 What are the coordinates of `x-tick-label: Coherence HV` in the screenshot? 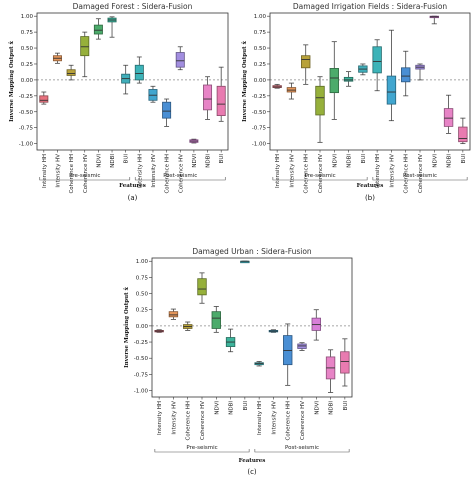 It's located at (203, 420).